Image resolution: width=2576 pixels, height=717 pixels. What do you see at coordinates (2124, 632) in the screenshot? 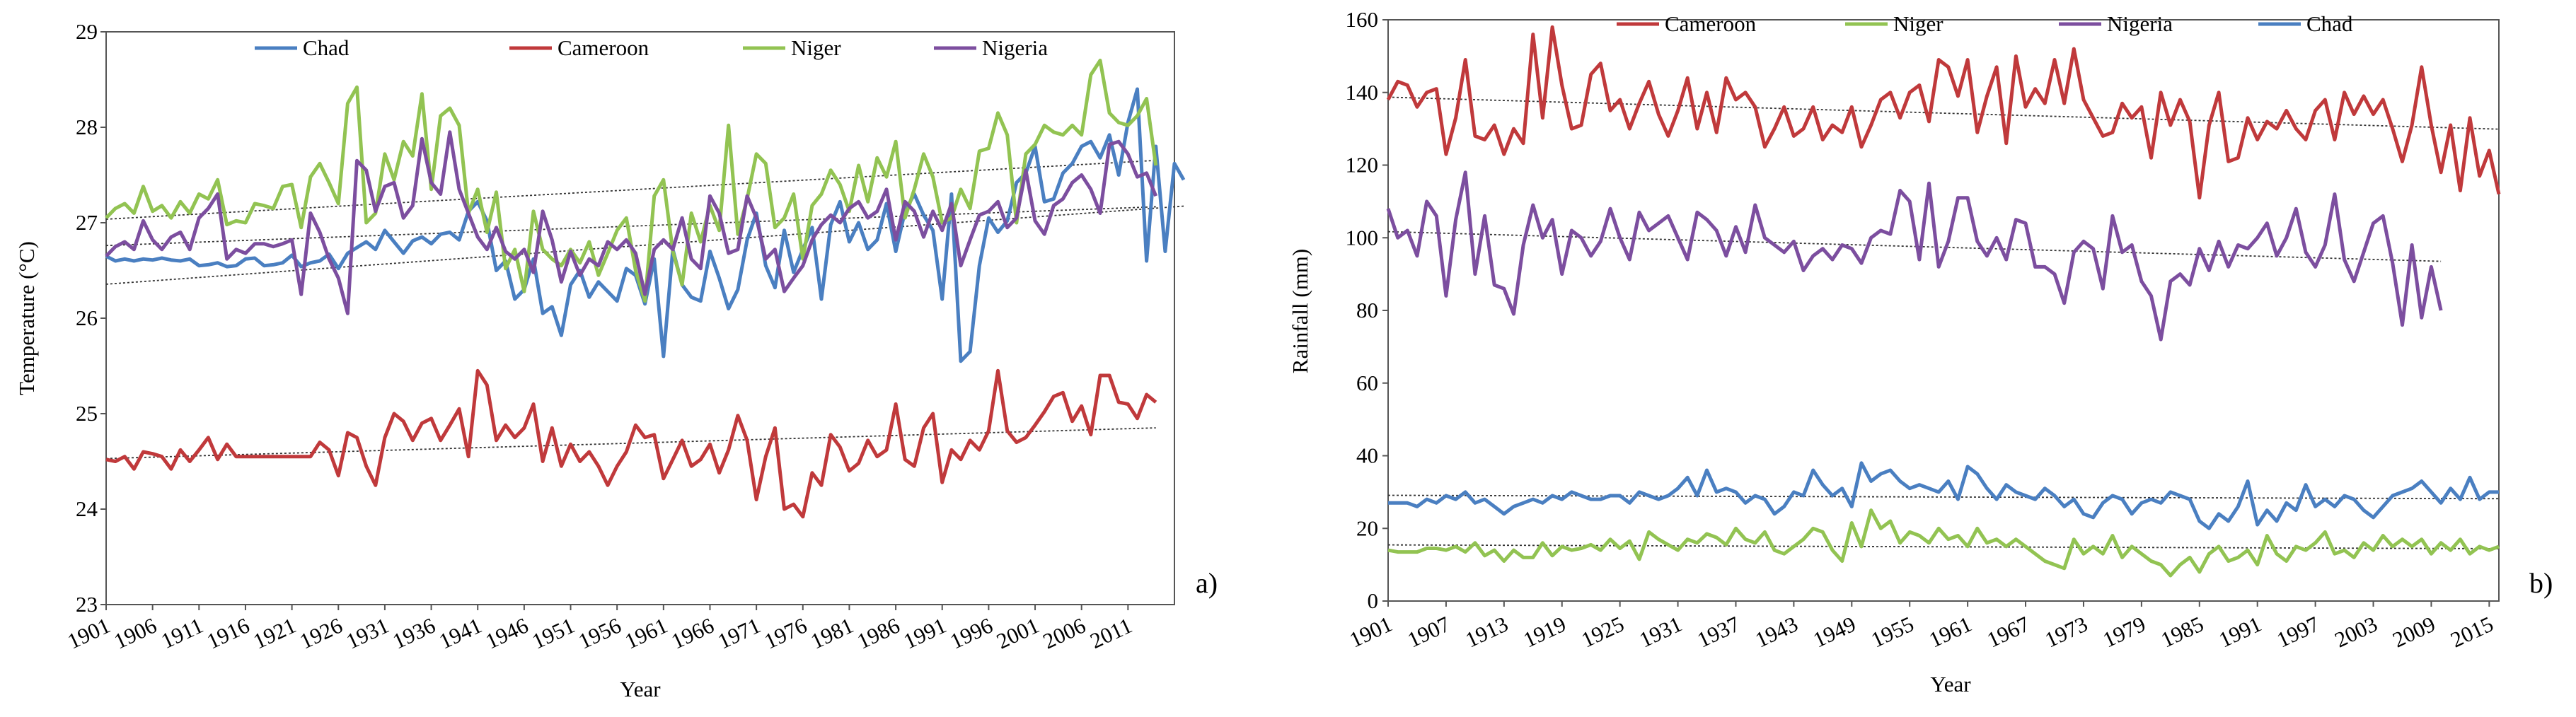
I see `rainfall-x-tick-label: 1979` at bounding box center [2124, 632].